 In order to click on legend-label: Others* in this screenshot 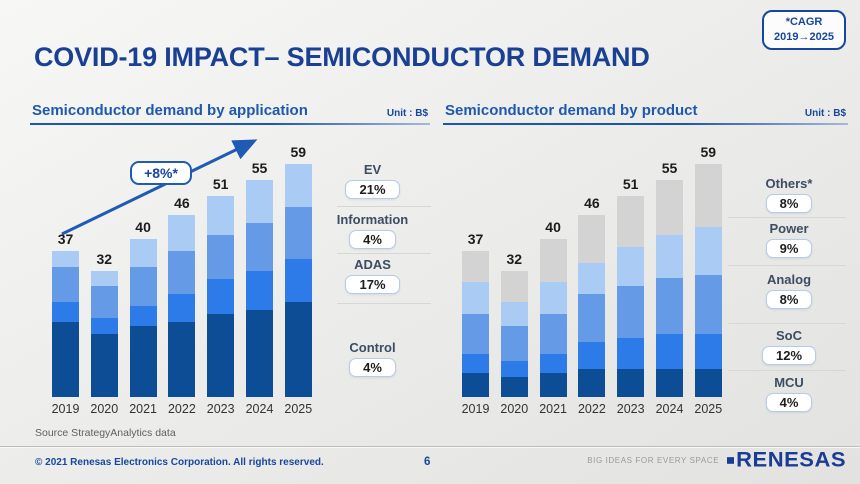, I will do `click(789, 183)`.